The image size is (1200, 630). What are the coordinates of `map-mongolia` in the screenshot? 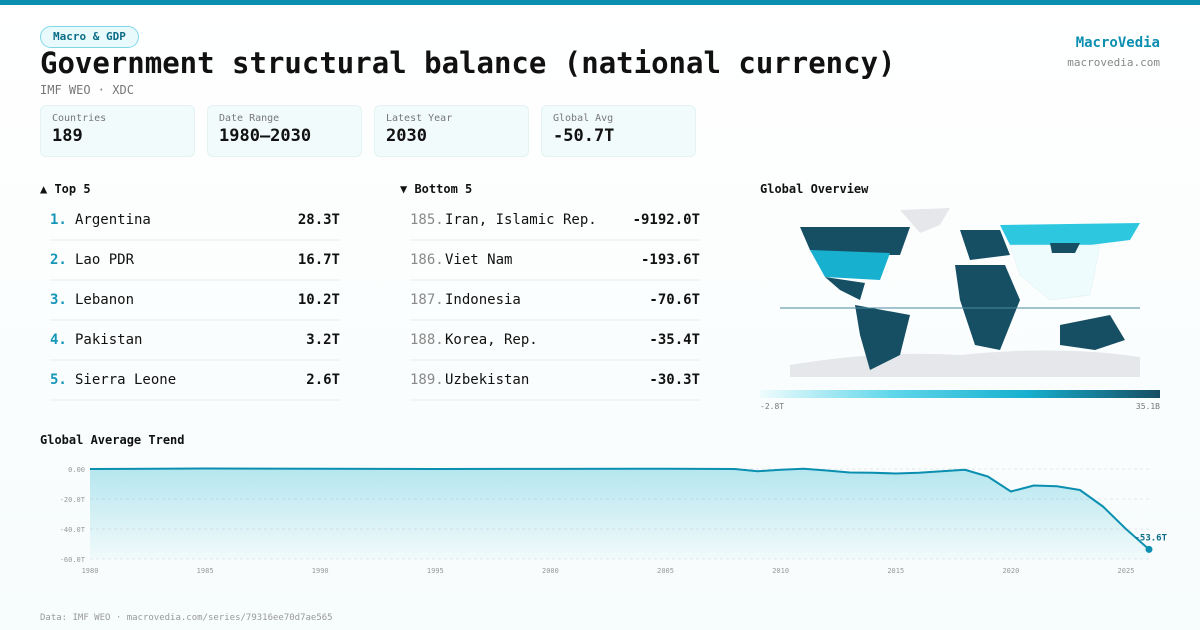 It's located at (1065, 248).